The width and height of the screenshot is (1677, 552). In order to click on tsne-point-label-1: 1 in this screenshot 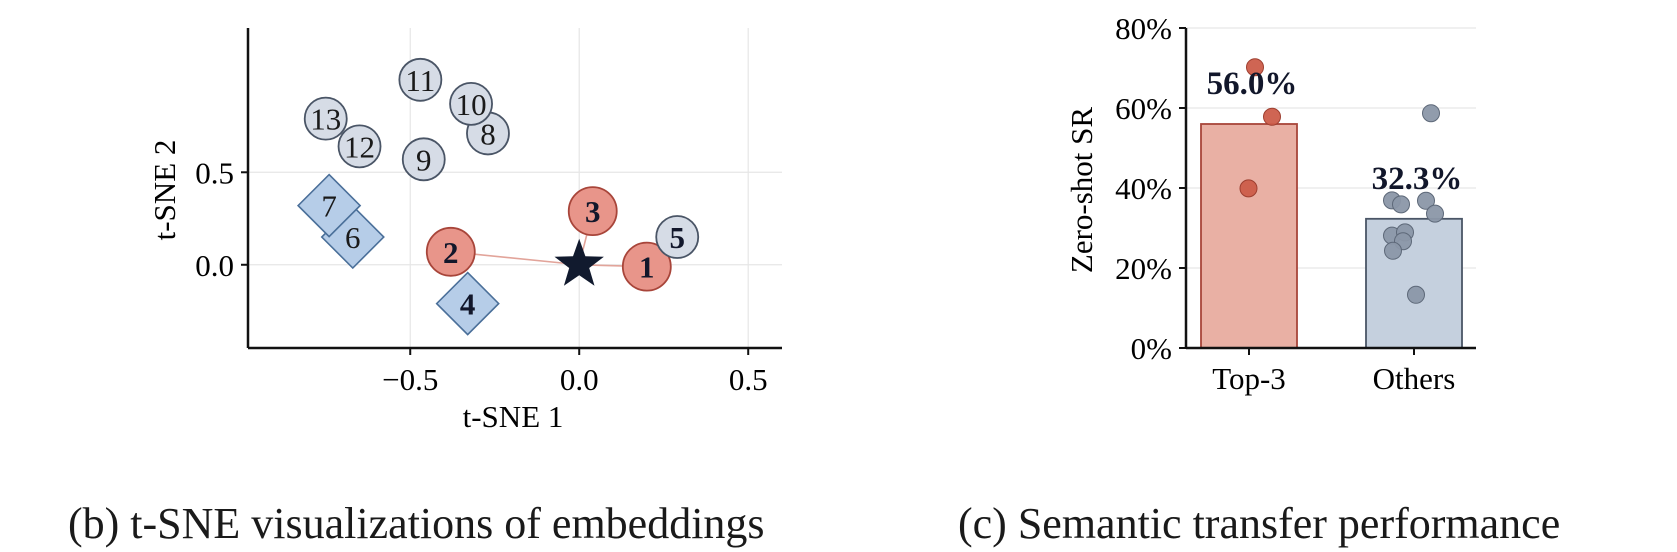, I will do `click(647, 267)`.